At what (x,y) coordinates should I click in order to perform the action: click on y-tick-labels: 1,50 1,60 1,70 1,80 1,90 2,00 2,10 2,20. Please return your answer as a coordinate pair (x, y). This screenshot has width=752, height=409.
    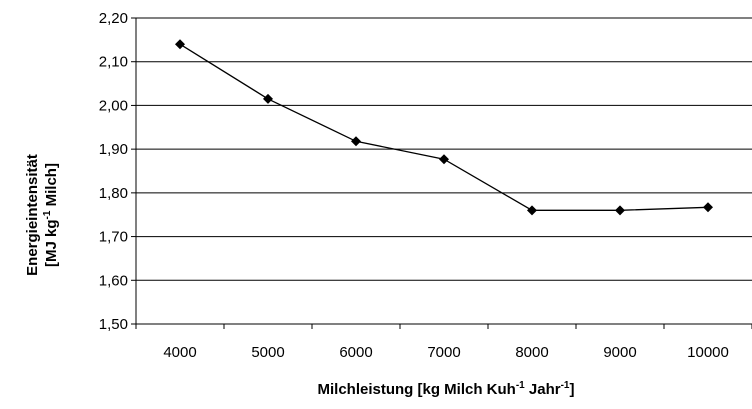
    Looking at the image, I should click on (113, 171).